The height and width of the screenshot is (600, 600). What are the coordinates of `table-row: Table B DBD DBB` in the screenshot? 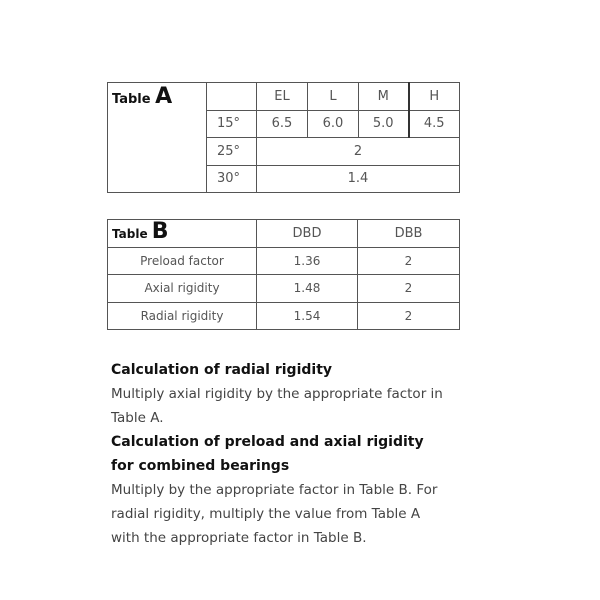 It's located at (283, 233).